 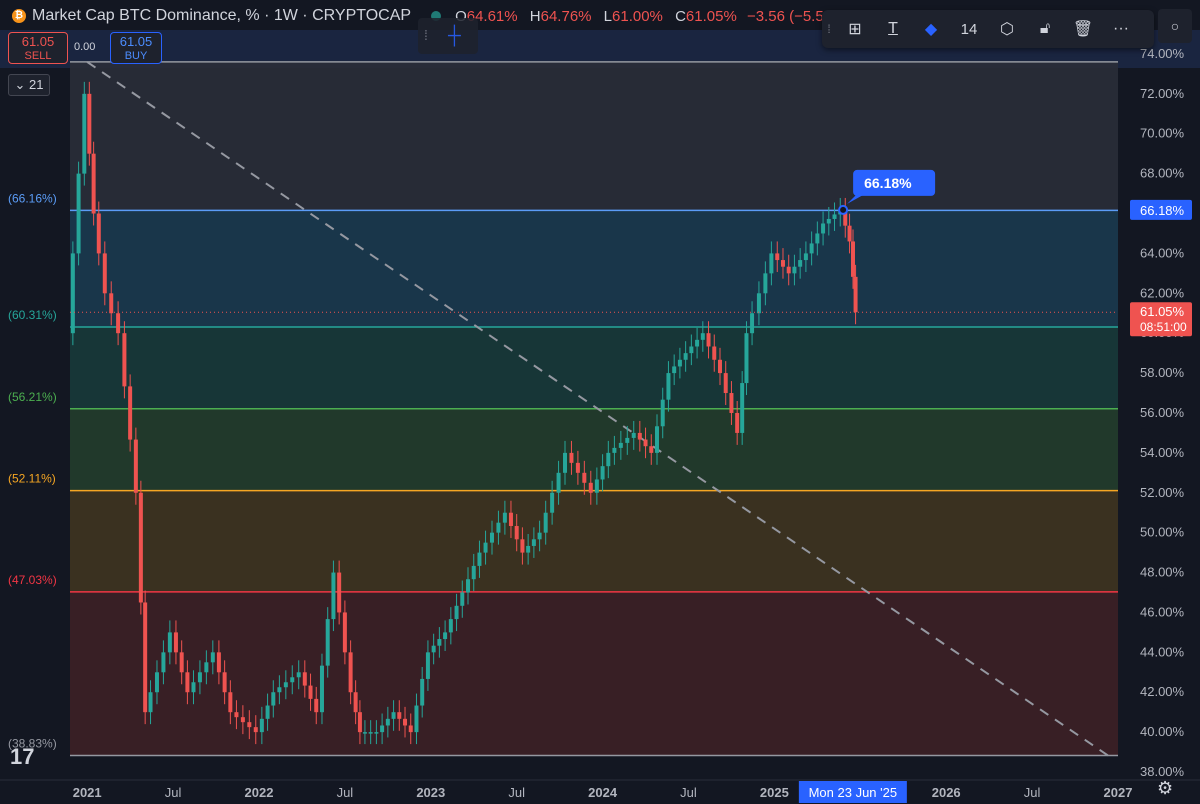 I want to click on x-tick-label: 2022, so click(x=259, y=792).